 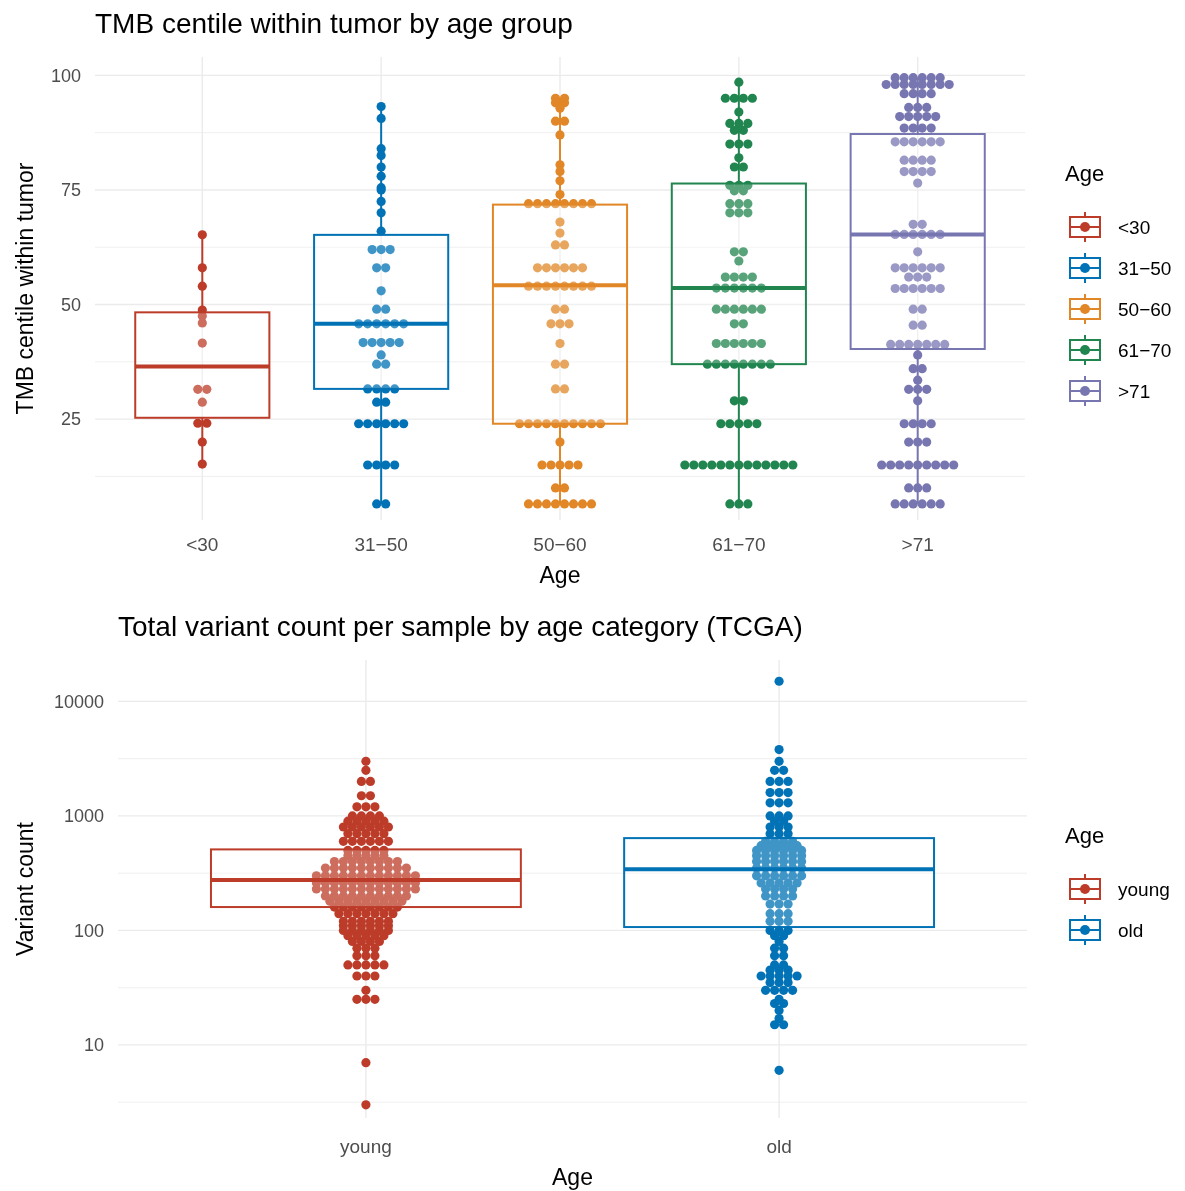 I want to click on chart-title: Total variant count per sample by age category (TCGA), so click(x=460, y=626).